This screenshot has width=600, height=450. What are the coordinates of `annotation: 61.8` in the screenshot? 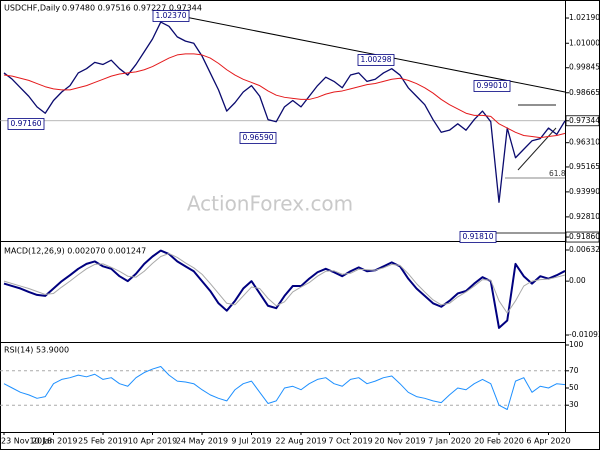 It's located at (557, 173).